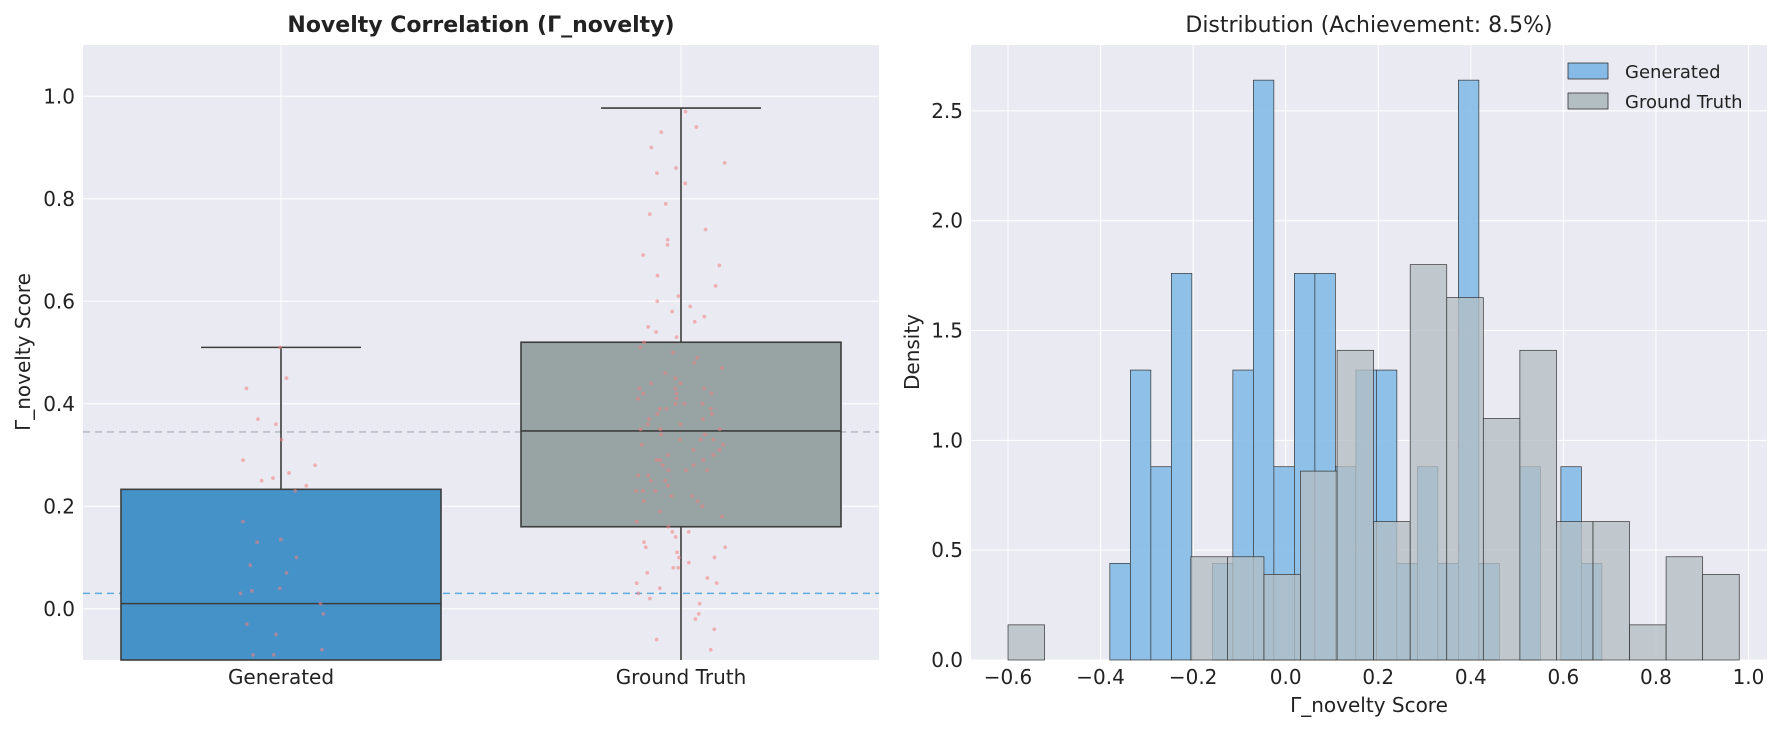 The image size is (1780, 730). What do you see at coordinates (947, 660) in the screenshot?
I see `right-y-tick-label: 0.0` at bounding box center [947, 660].